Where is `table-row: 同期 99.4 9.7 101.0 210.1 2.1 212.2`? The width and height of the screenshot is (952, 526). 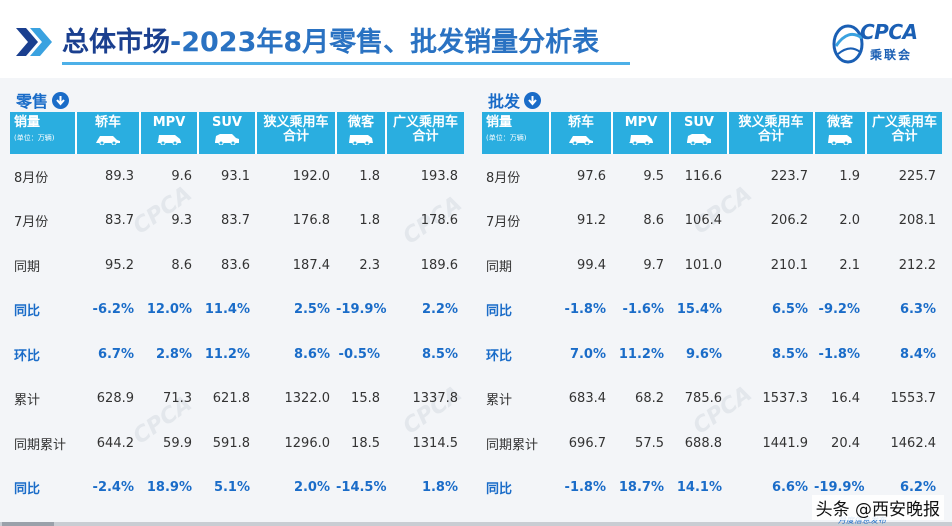 table-row: 同期 99.4 9.7 101.0 210.1 2.1 212.2 is located at coordinates (712, 265).